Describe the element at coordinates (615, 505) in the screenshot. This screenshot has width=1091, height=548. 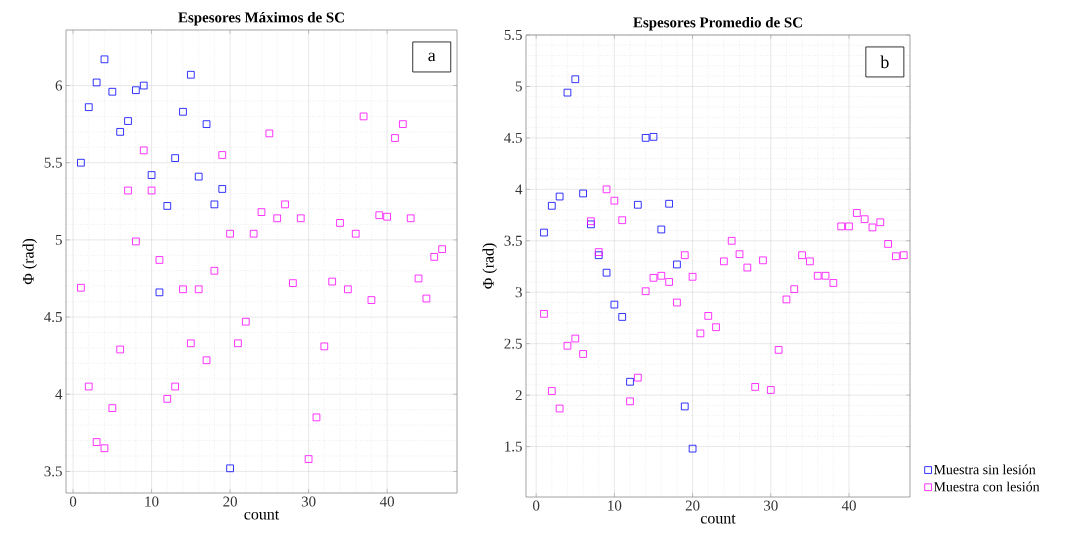
I see `x-tick-label: 10` at that location.